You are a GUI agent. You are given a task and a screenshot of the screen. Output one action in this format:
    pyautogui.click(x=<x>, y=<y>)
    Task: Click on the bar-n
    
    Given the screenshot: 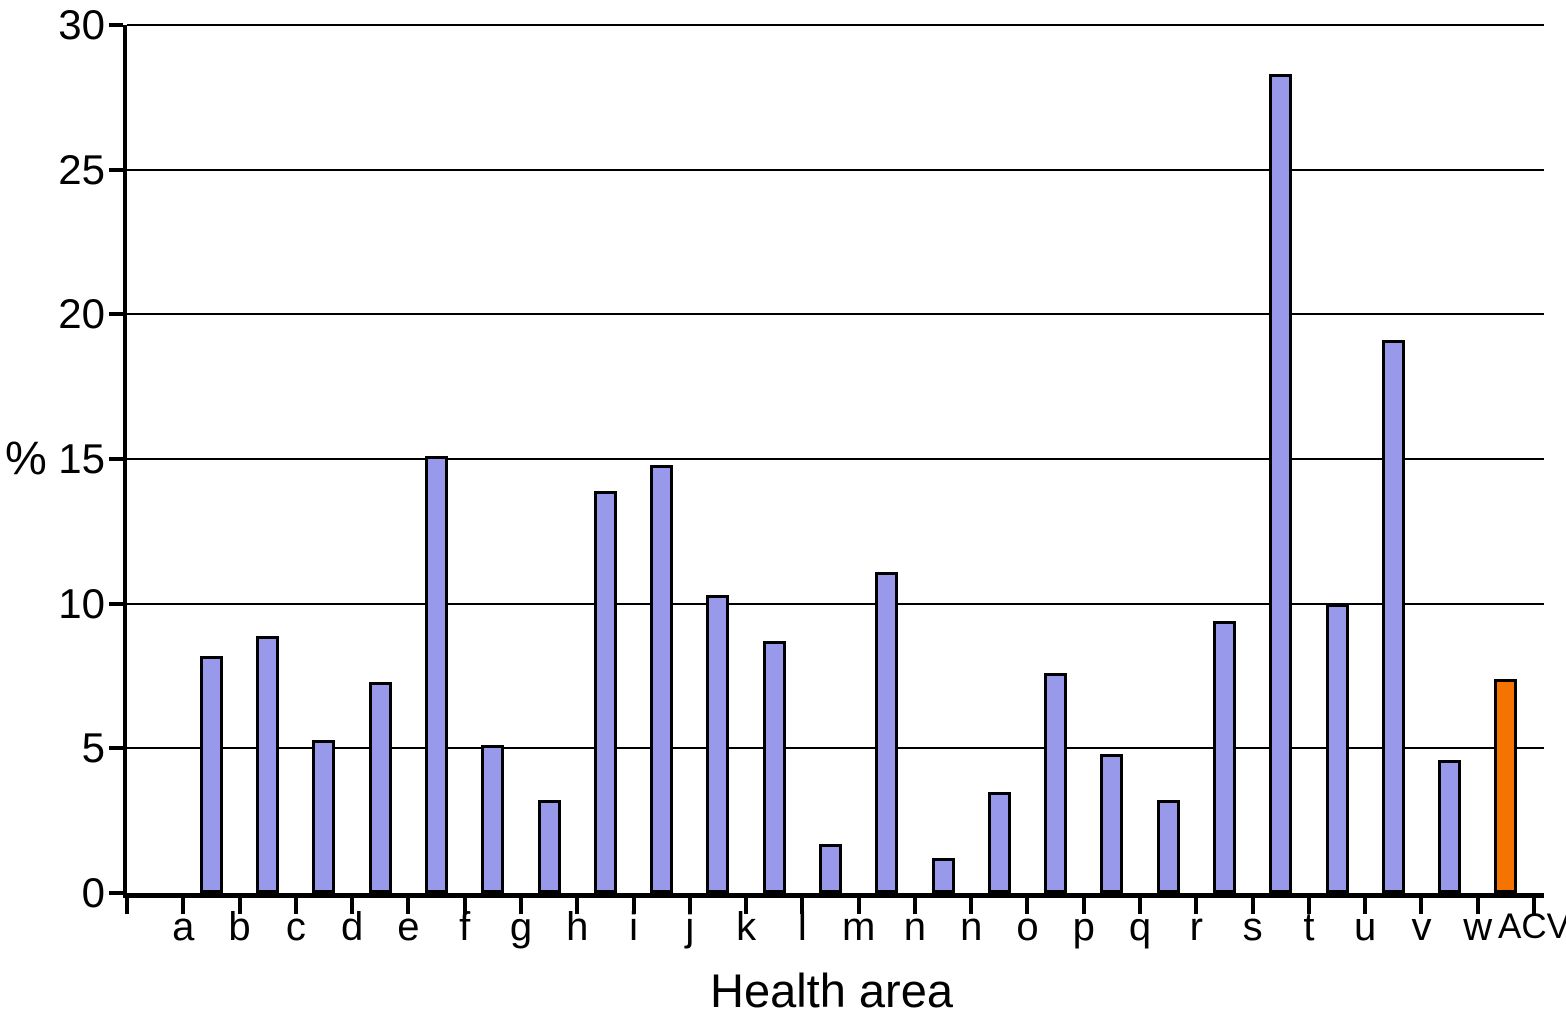 What is the action you would take?
    pyautogui.click(x=887, y=732)
    